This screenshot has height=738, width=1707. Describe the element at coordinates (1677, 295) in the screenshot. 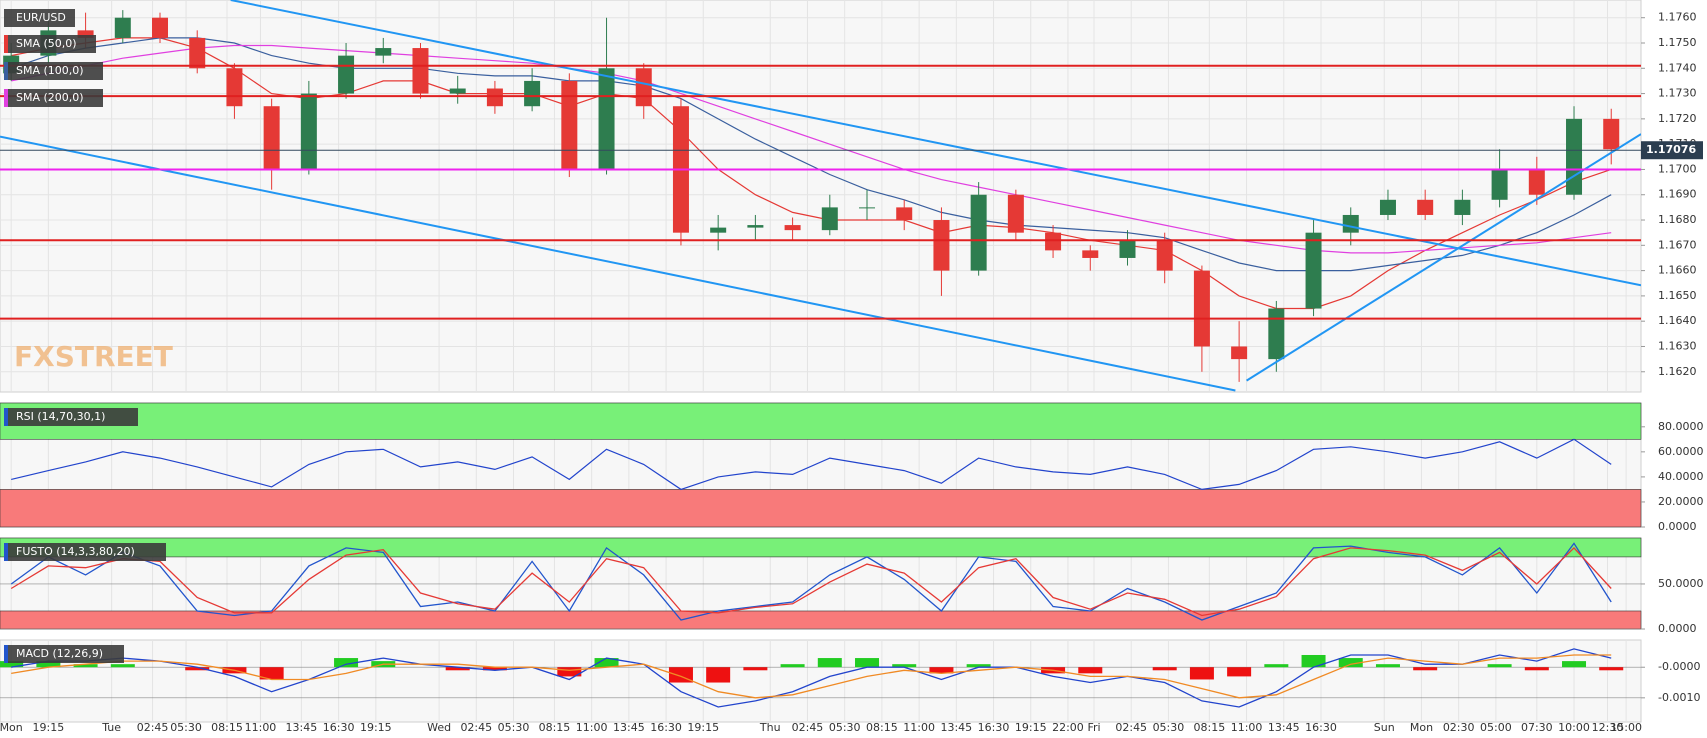

I see `y-tick-label: 1.1650` at that location.